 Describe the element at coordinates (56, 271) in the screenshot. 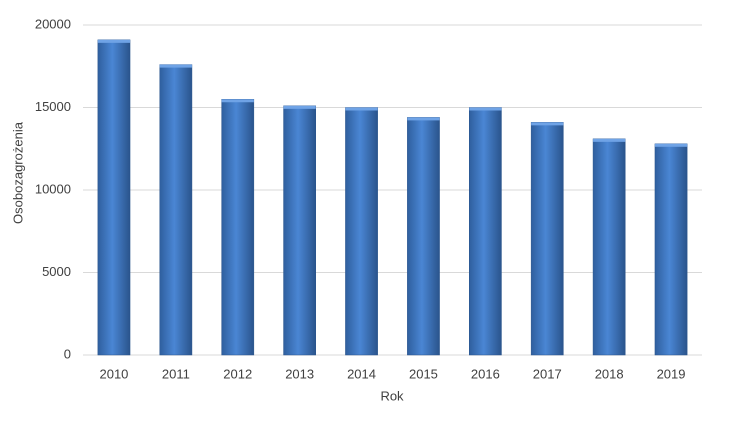

I see `y-tick-label: 5000` at that location.